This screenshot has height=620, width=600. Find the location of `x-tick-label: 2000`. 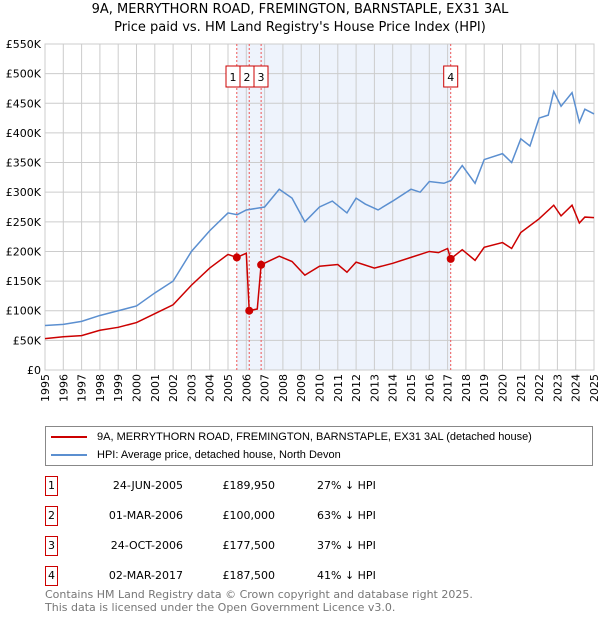

x-tick-label: 2000 is located at coordinates (137, 388).